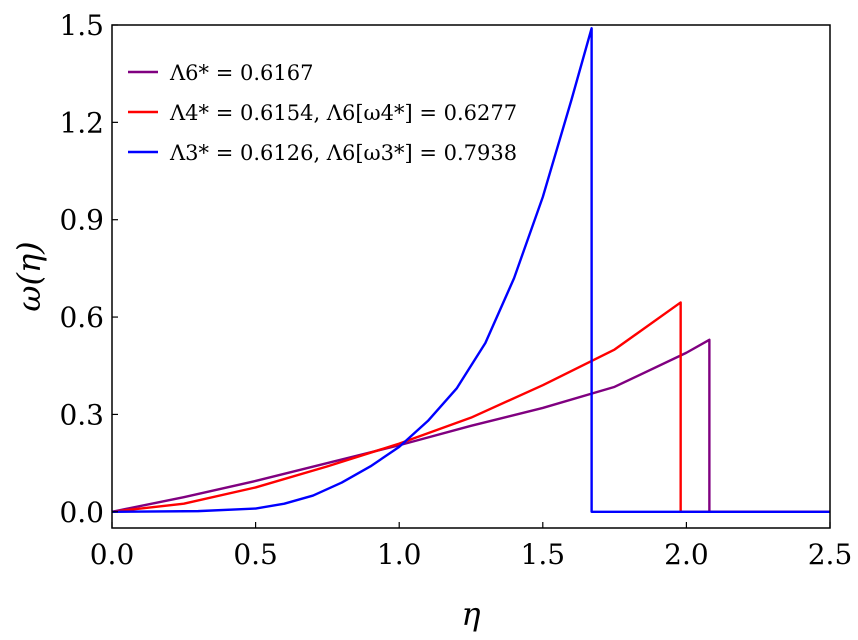 The height and width of the screenshot is (640, 858). Describe the element at coordinates (255, 554) in the screenshot. I see `x-tick-label: 0.5` at that location.